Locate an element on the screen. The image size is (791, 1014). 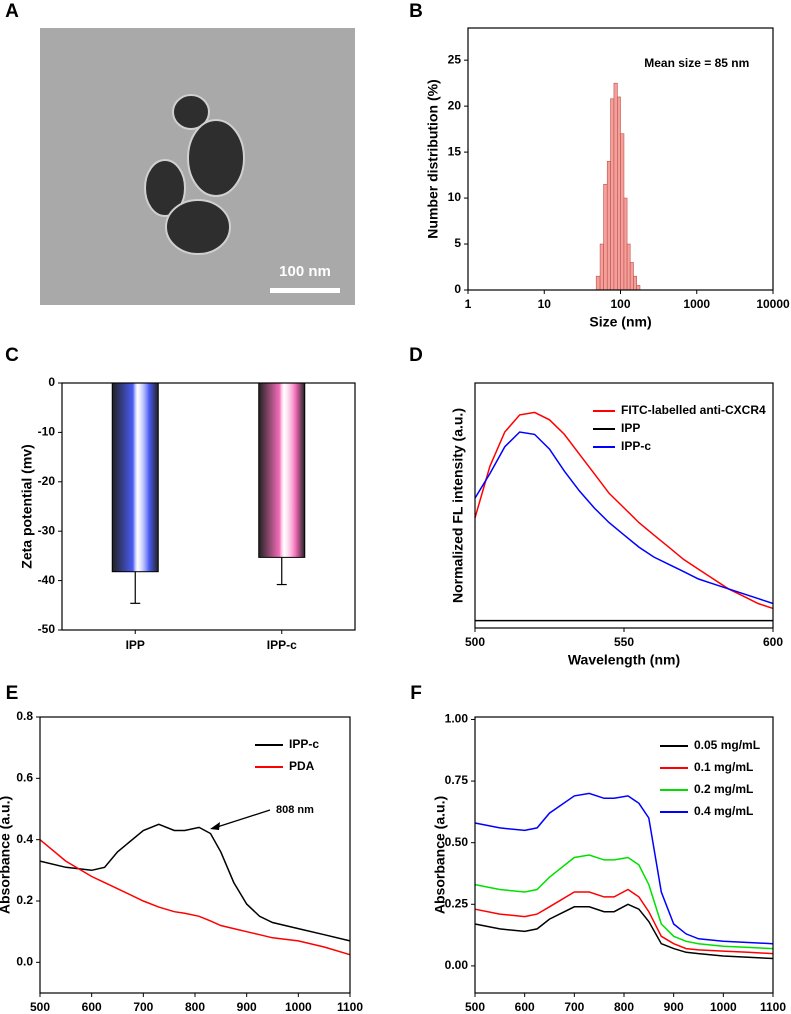
x-tick-label: IPP-c is located at coordinates (282, 645).